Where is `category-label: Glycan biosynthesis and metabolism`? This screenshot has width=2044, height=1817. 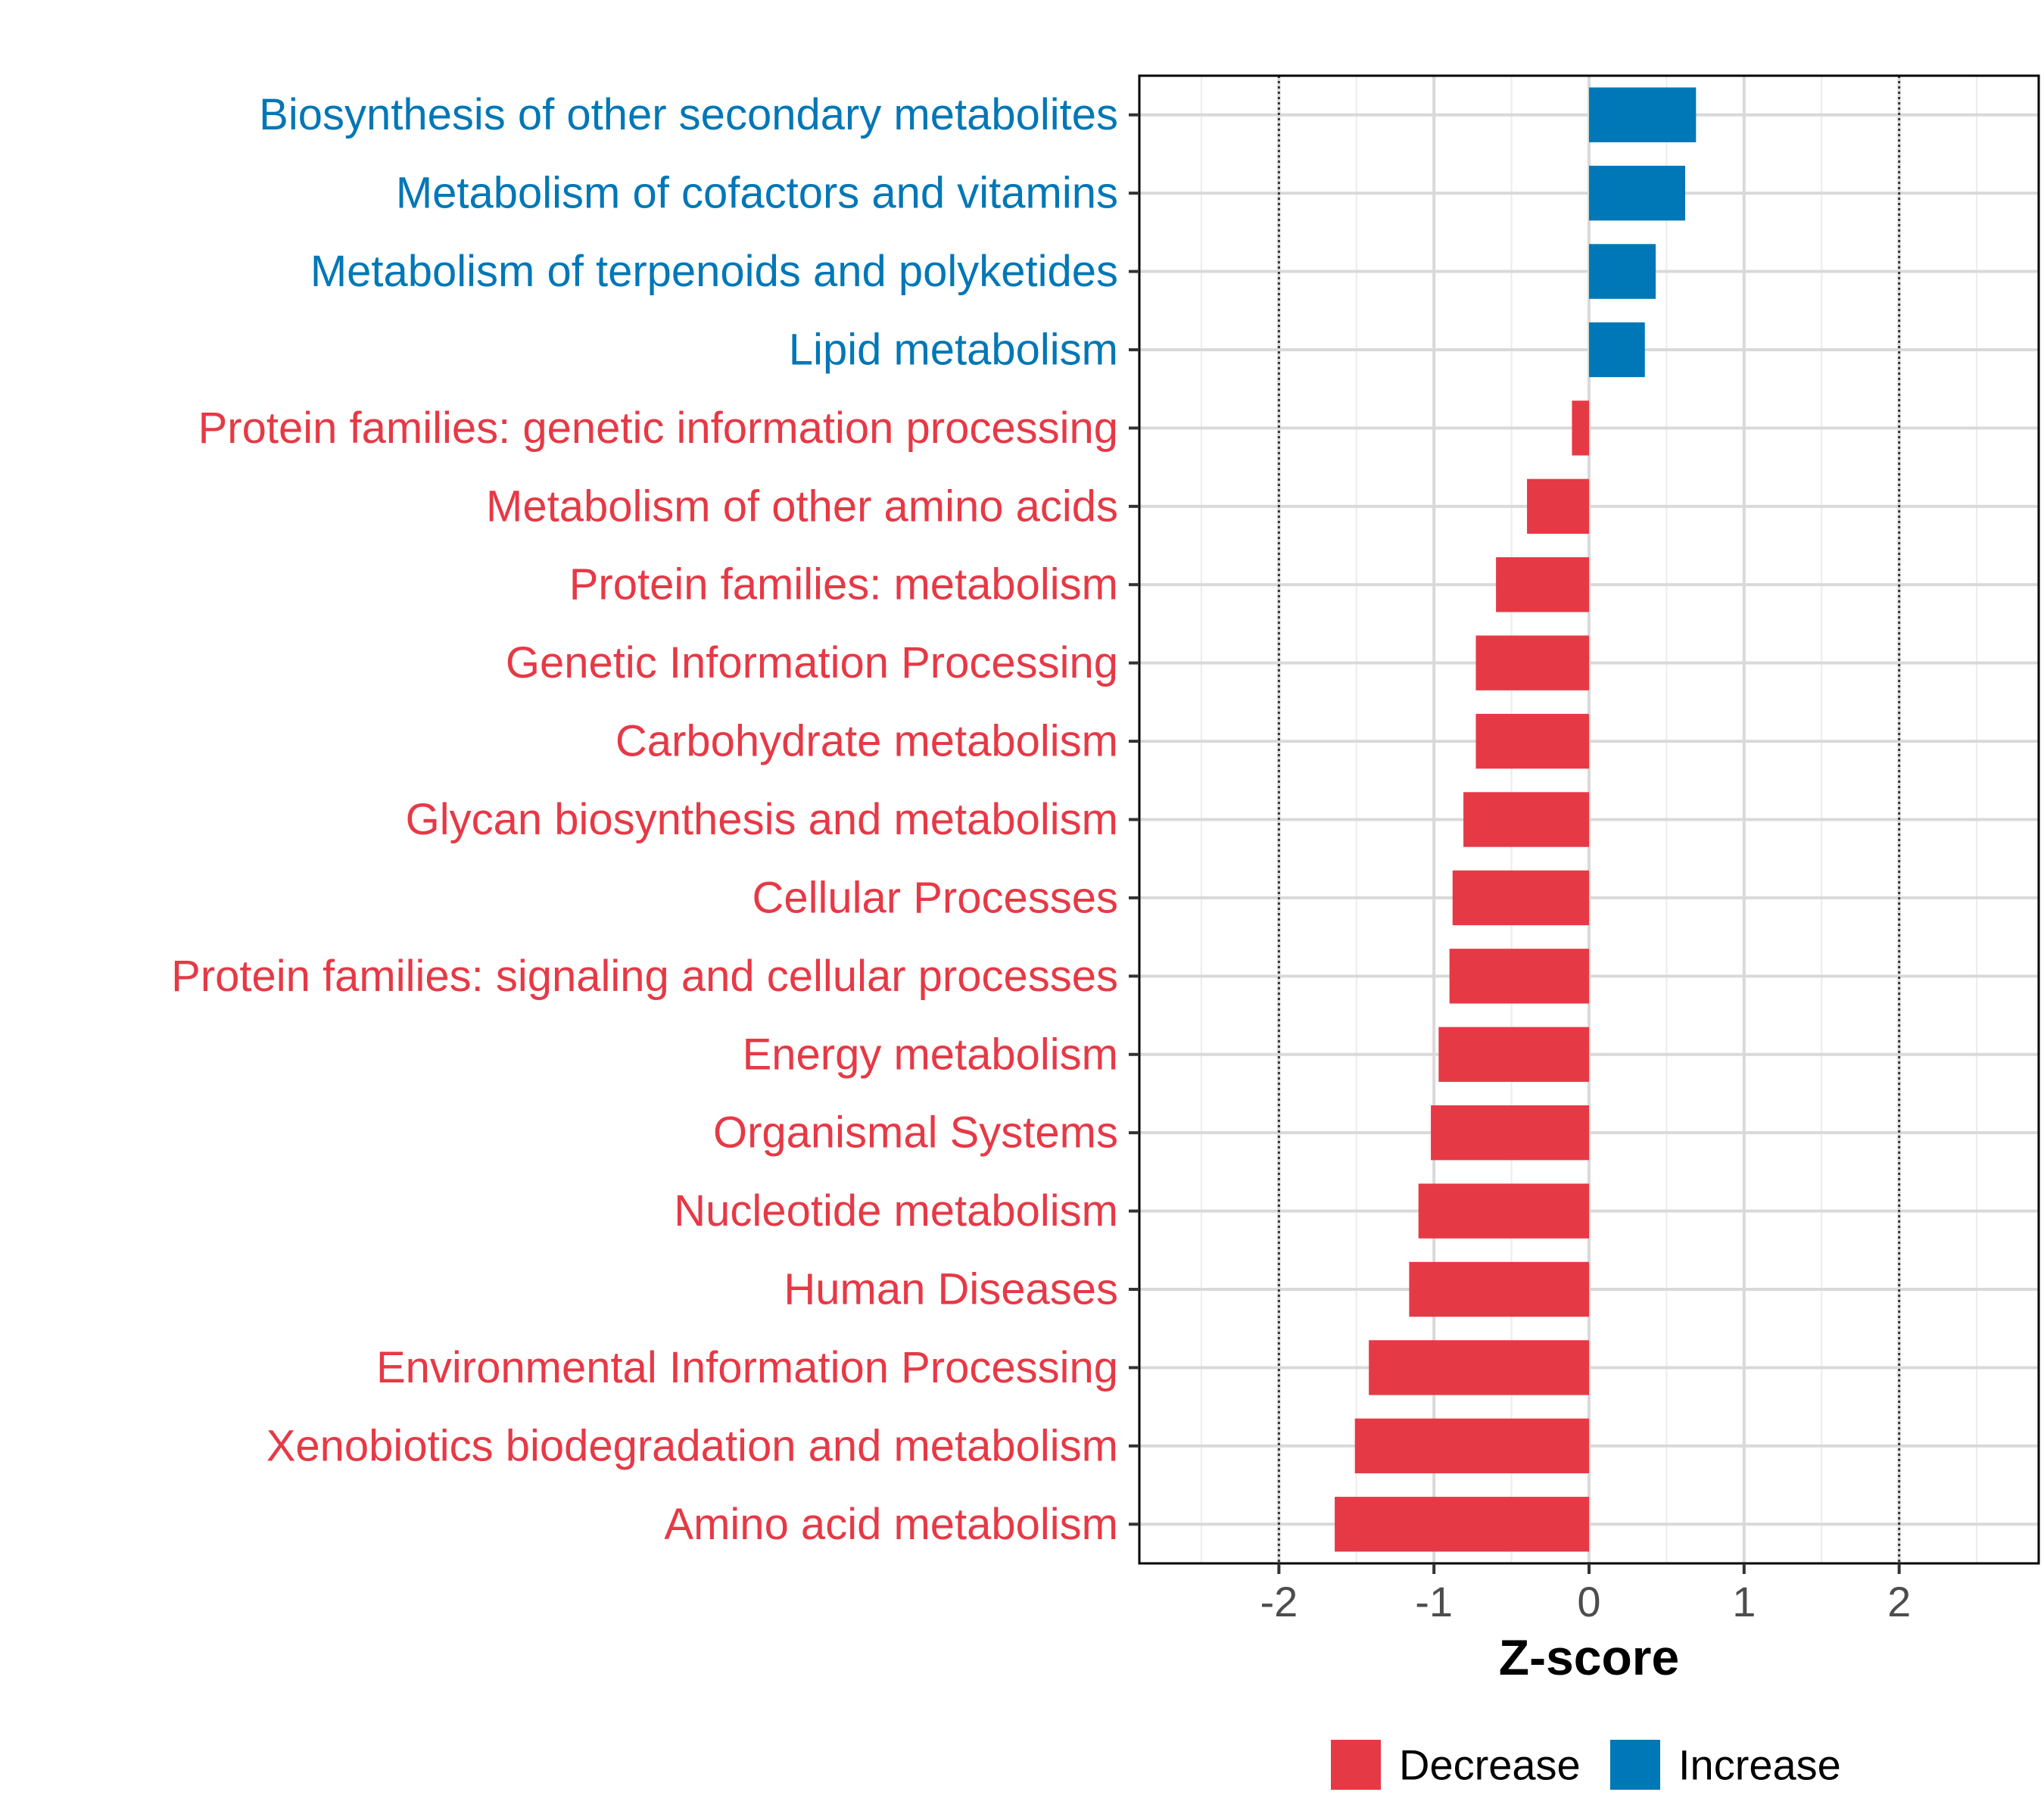 category-label: Glycan biosynthesis and metabolism is located at coordinates (762, 819).